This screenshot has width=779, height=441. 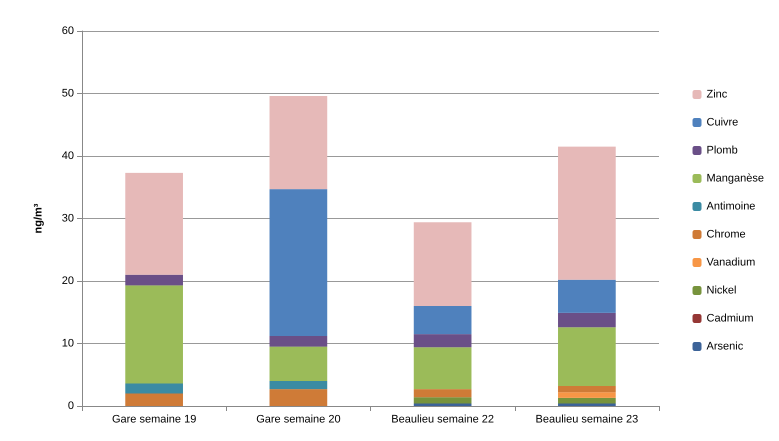 What do you see at coordinates (442, 420) in the screenshot?
I see `x-tick-label: Beaulieu semaine 22` at bounding box center [442, 420].